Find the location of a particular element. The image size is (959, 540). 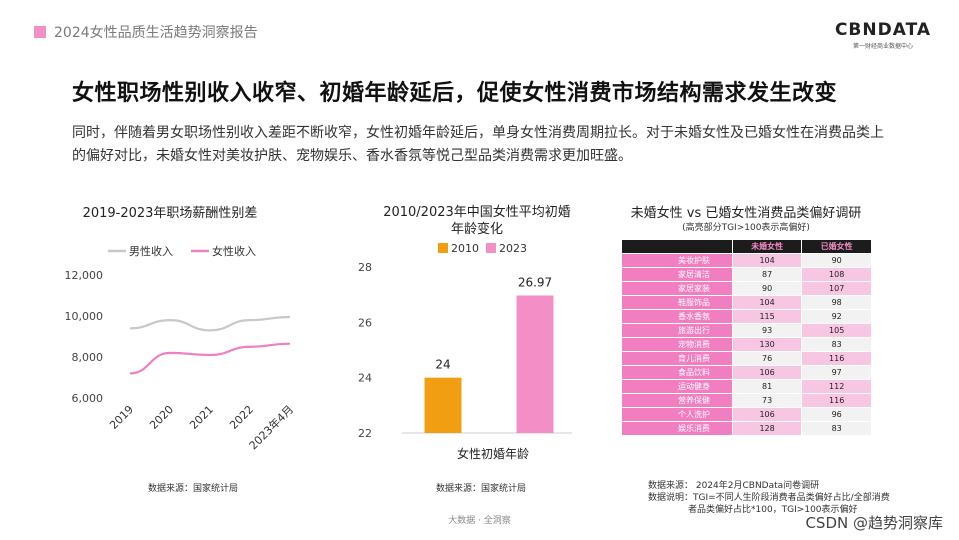

header-accent-square is located at coordinates (40, 32).